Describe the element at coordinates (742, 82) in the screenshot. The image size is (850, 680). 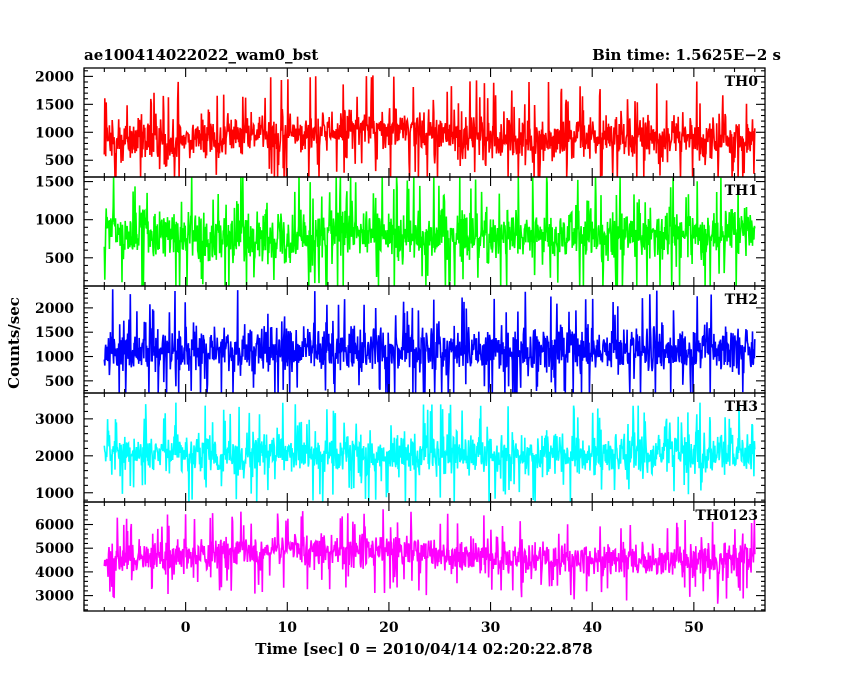
I see `panel-label-th0: TH0` at that location.